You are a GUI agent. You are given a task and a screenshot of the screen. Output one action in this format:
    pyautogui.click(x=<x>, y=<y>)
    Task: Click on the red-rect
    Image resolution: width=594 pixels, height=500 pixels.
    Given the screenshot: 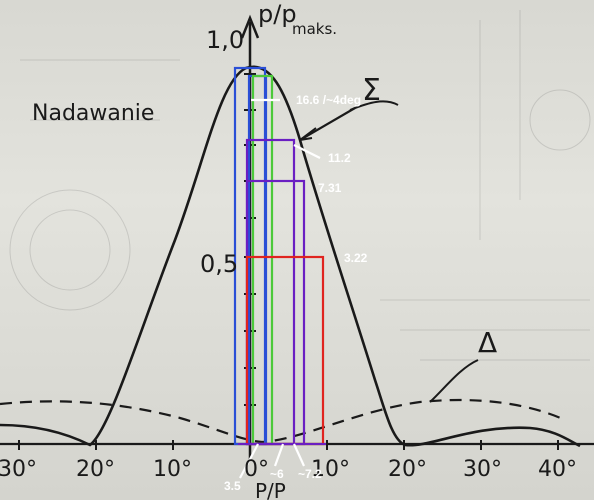 What is the action you would take?
    pyautogui.click(x=285, y=350)
    